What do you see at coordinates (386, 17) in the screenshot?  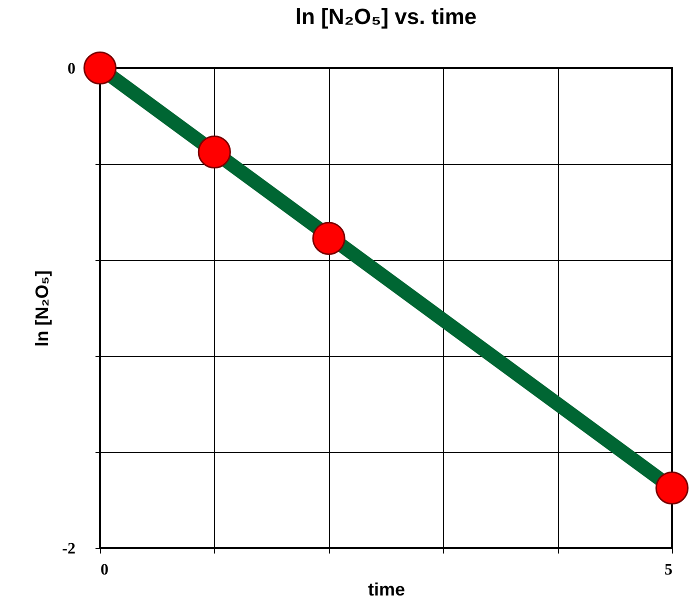 I see `chart-title: ln [N₂O₅] vs. time` at bounding box center [386, 17].